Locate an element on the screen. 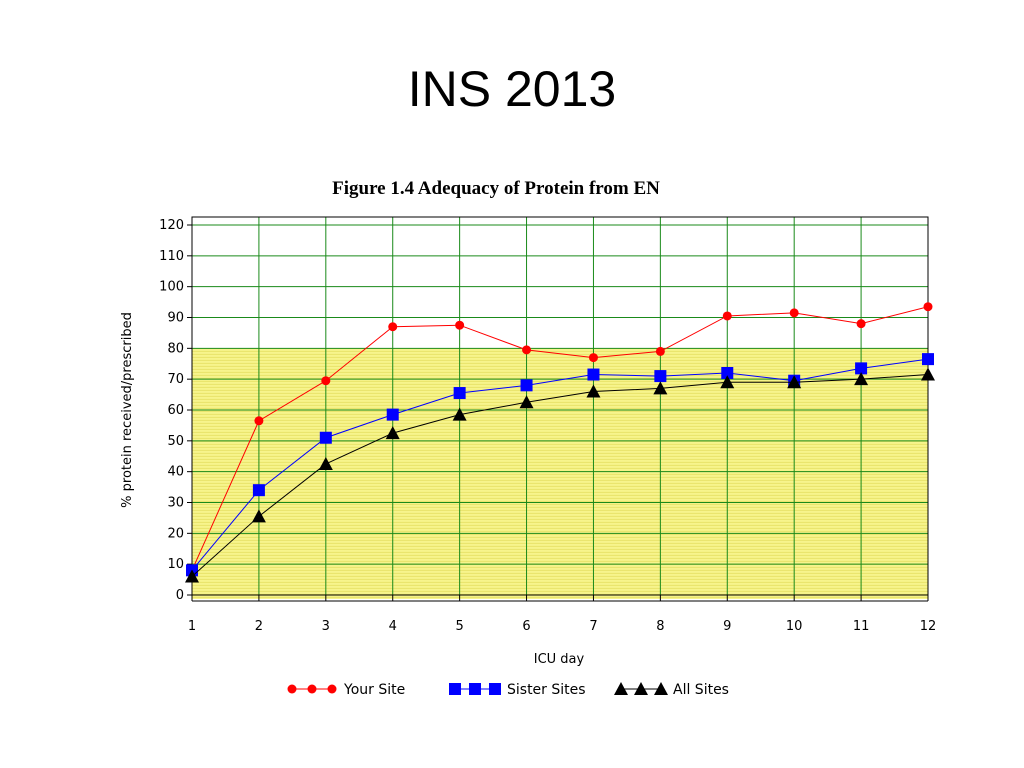 Image resolution: width=1024 pixels, height=768 pixels. y-tick-label: 10 is located at coordinates (175, 564).